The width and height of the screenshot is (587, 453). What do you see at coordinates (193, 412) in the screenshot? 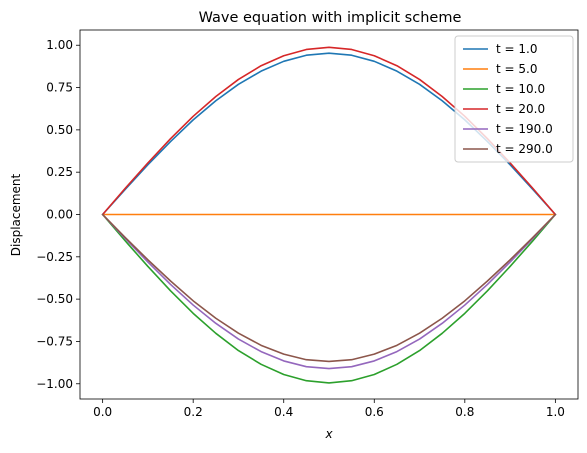
I see `x-tick-label: 0.2` at bounding box center [193, 412].